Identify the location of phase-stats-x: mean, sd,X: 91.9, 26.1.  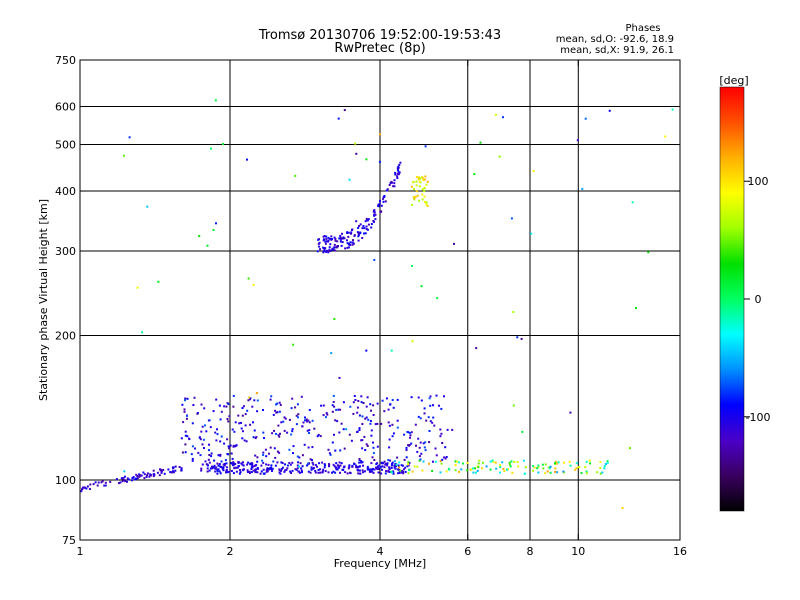
(617, 50).